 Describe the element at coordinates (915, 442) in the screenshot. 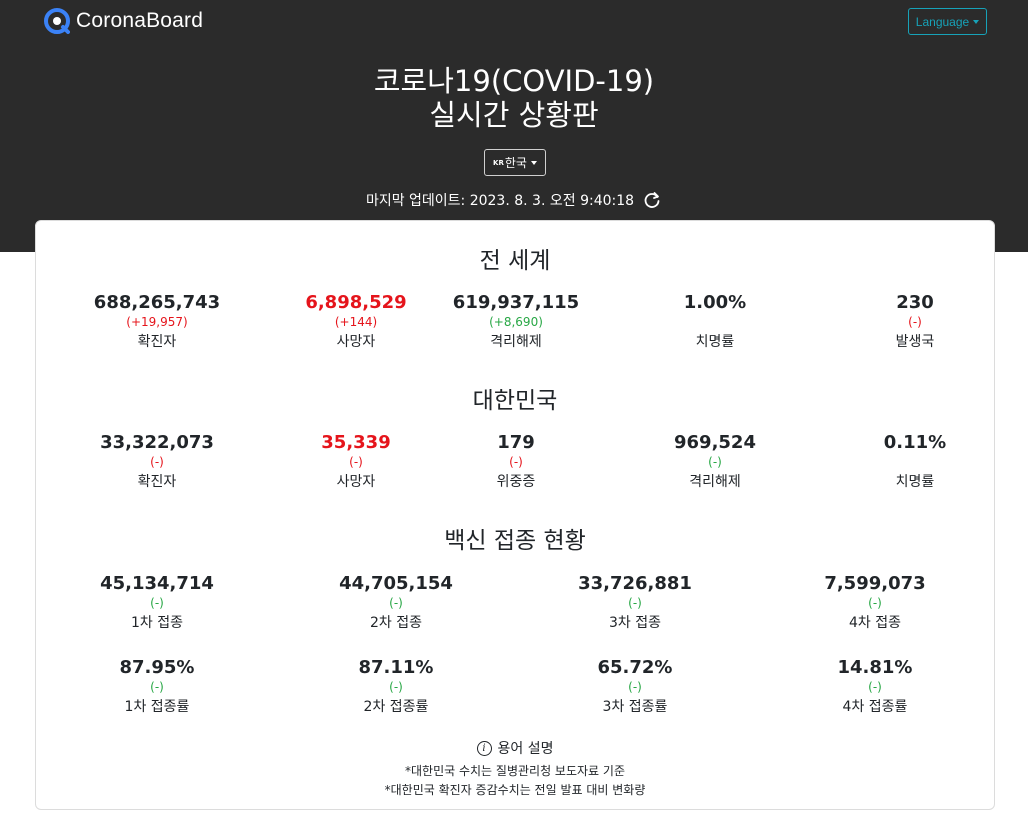

I see `stat-value: 0.11%` at that location.